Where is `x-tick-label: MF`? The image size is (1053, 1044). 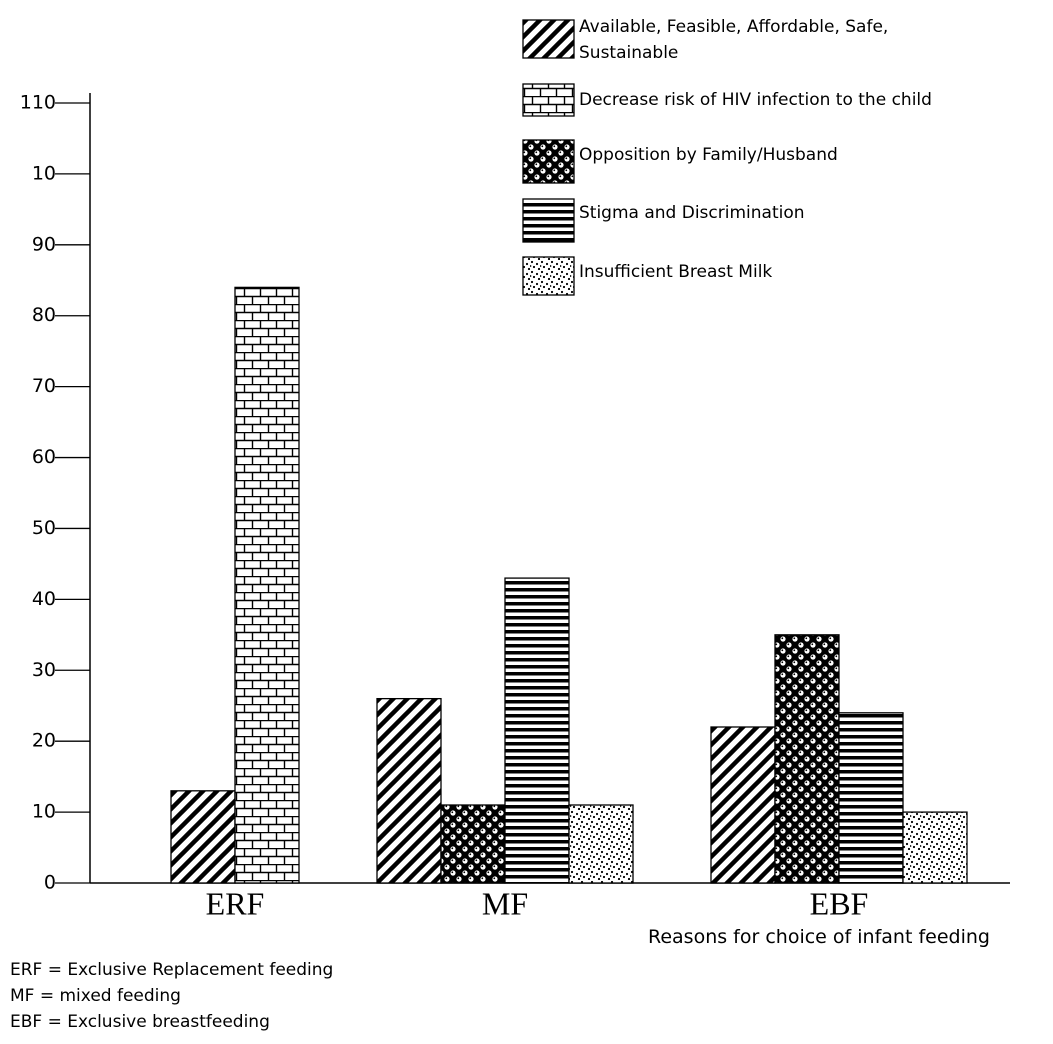
x-tick-label: MF is located at coordinates (505, 903).